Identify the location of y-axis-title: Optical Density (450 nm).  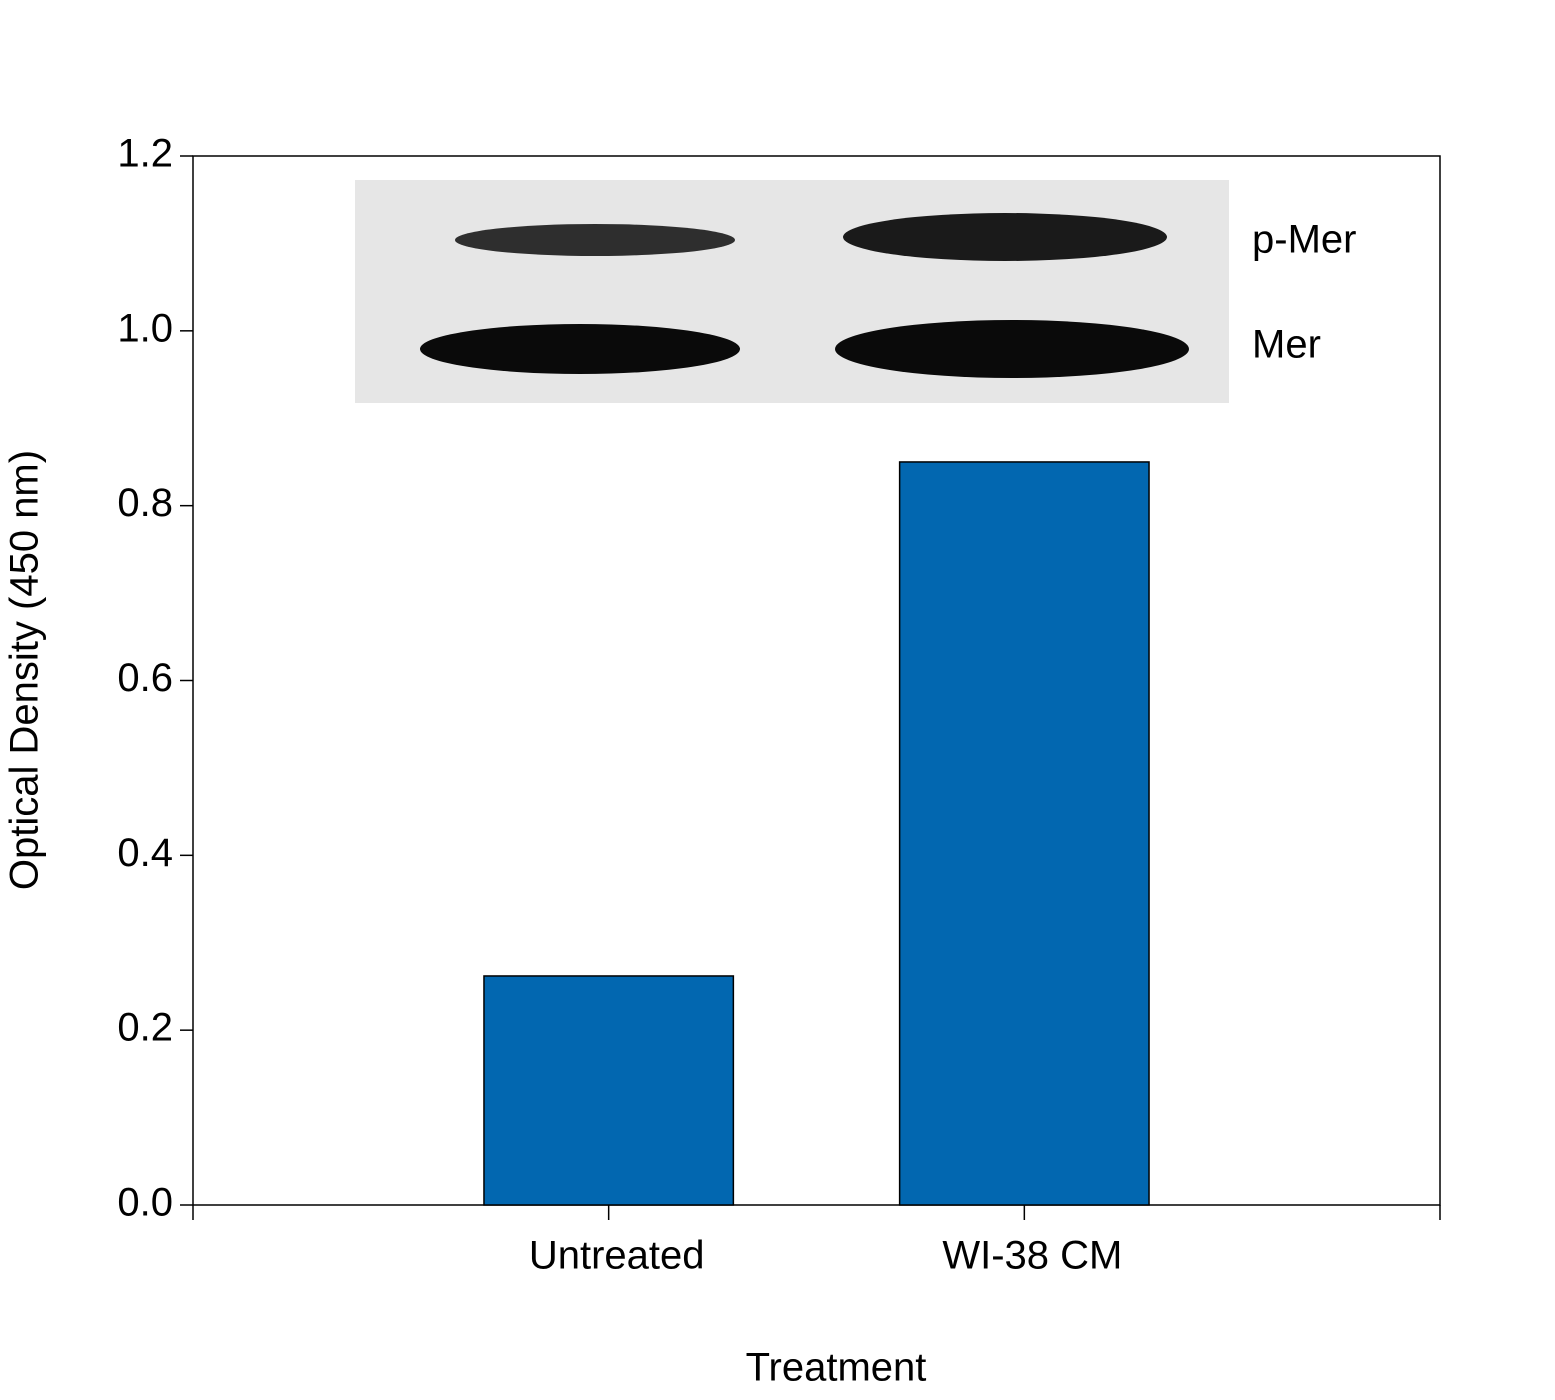
(25, 670).